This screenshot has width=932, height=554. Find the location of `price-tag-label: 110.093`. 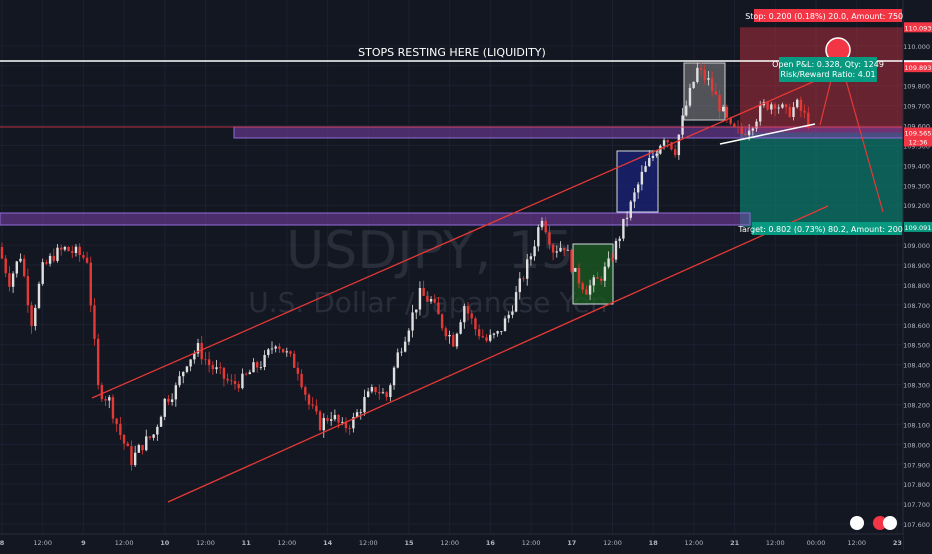

price-tag-label: 110.093 is located at coordinates (918, 28).